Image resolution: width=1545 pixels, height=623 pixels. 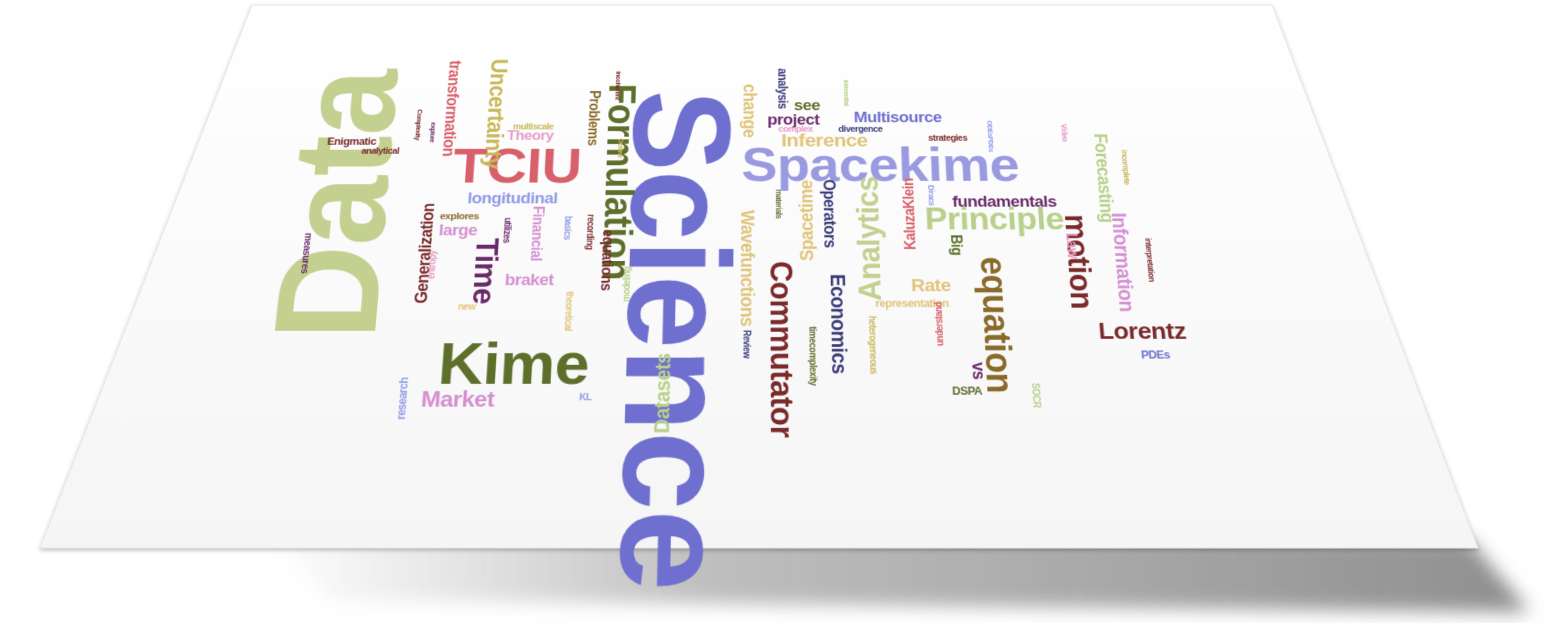 I want to click on word-longitudinal: longitudinal, so click(x=512, y=198).